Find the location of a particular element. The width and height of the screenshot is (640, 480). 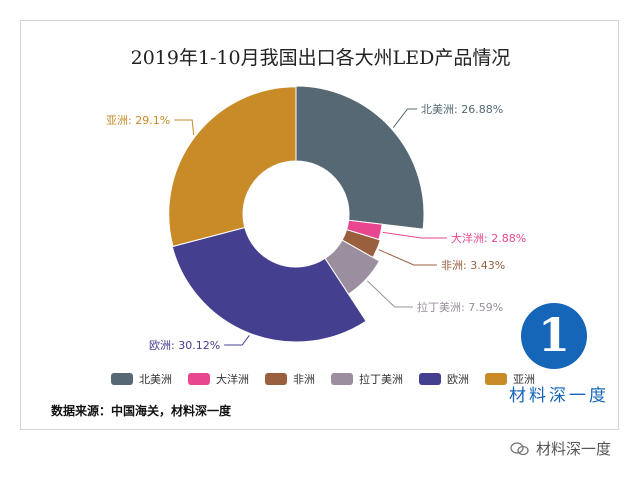

legend-item-拉丁美洲: 拉丁美洲 is located at coordinates (367, 379).